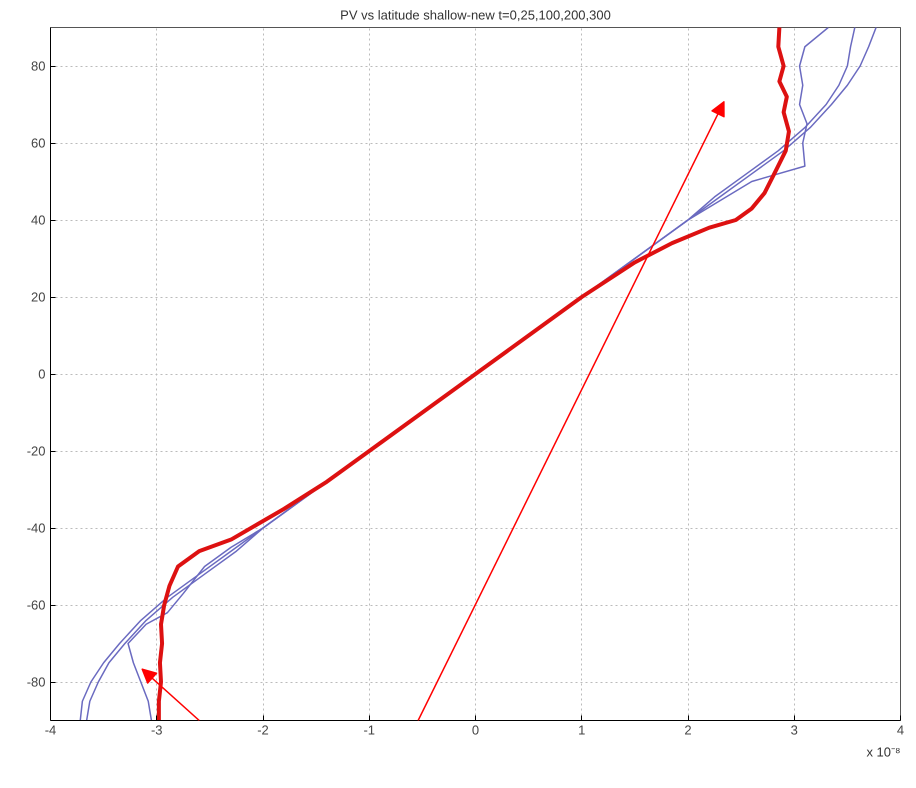 This screenshot has width=916, height=788. What do you see at coordinates (794, 730) in the screenshot?
I see `x-tick-label: 3` at bounding box center [794, 730].